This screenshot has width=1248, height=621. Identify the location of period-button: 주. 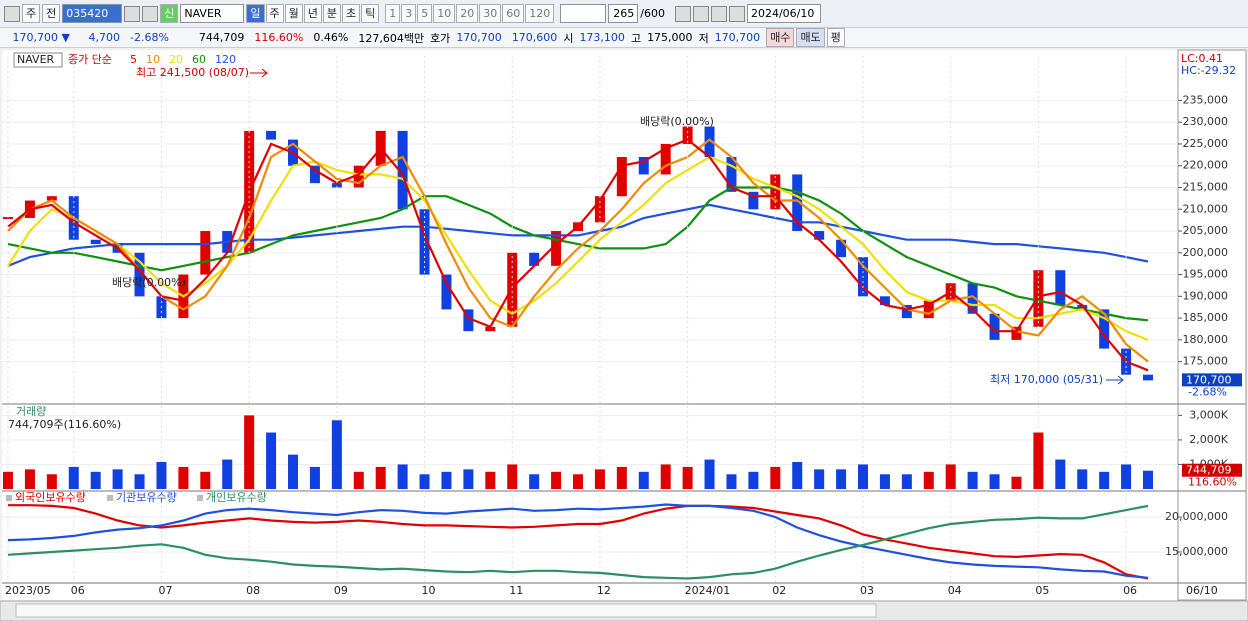
(274, 13).